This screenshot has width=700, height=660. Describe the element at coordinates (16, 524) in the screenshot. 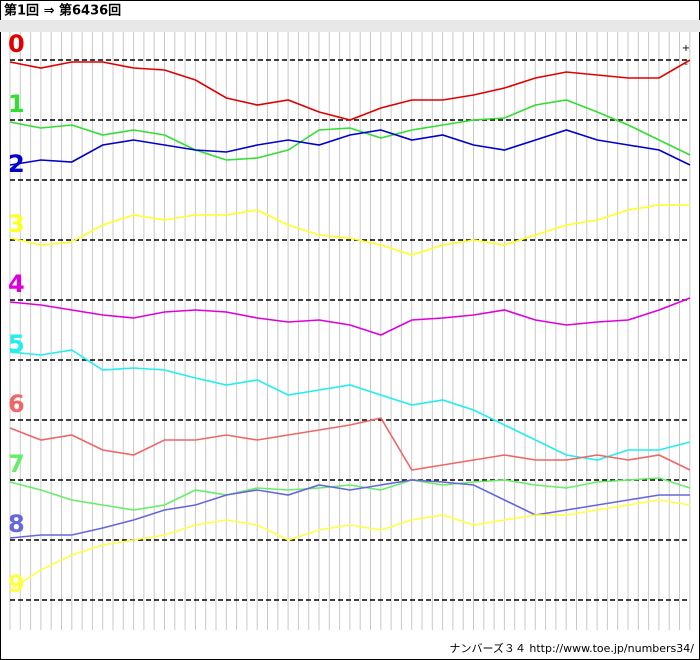

I see `series-label: 8` at that location.